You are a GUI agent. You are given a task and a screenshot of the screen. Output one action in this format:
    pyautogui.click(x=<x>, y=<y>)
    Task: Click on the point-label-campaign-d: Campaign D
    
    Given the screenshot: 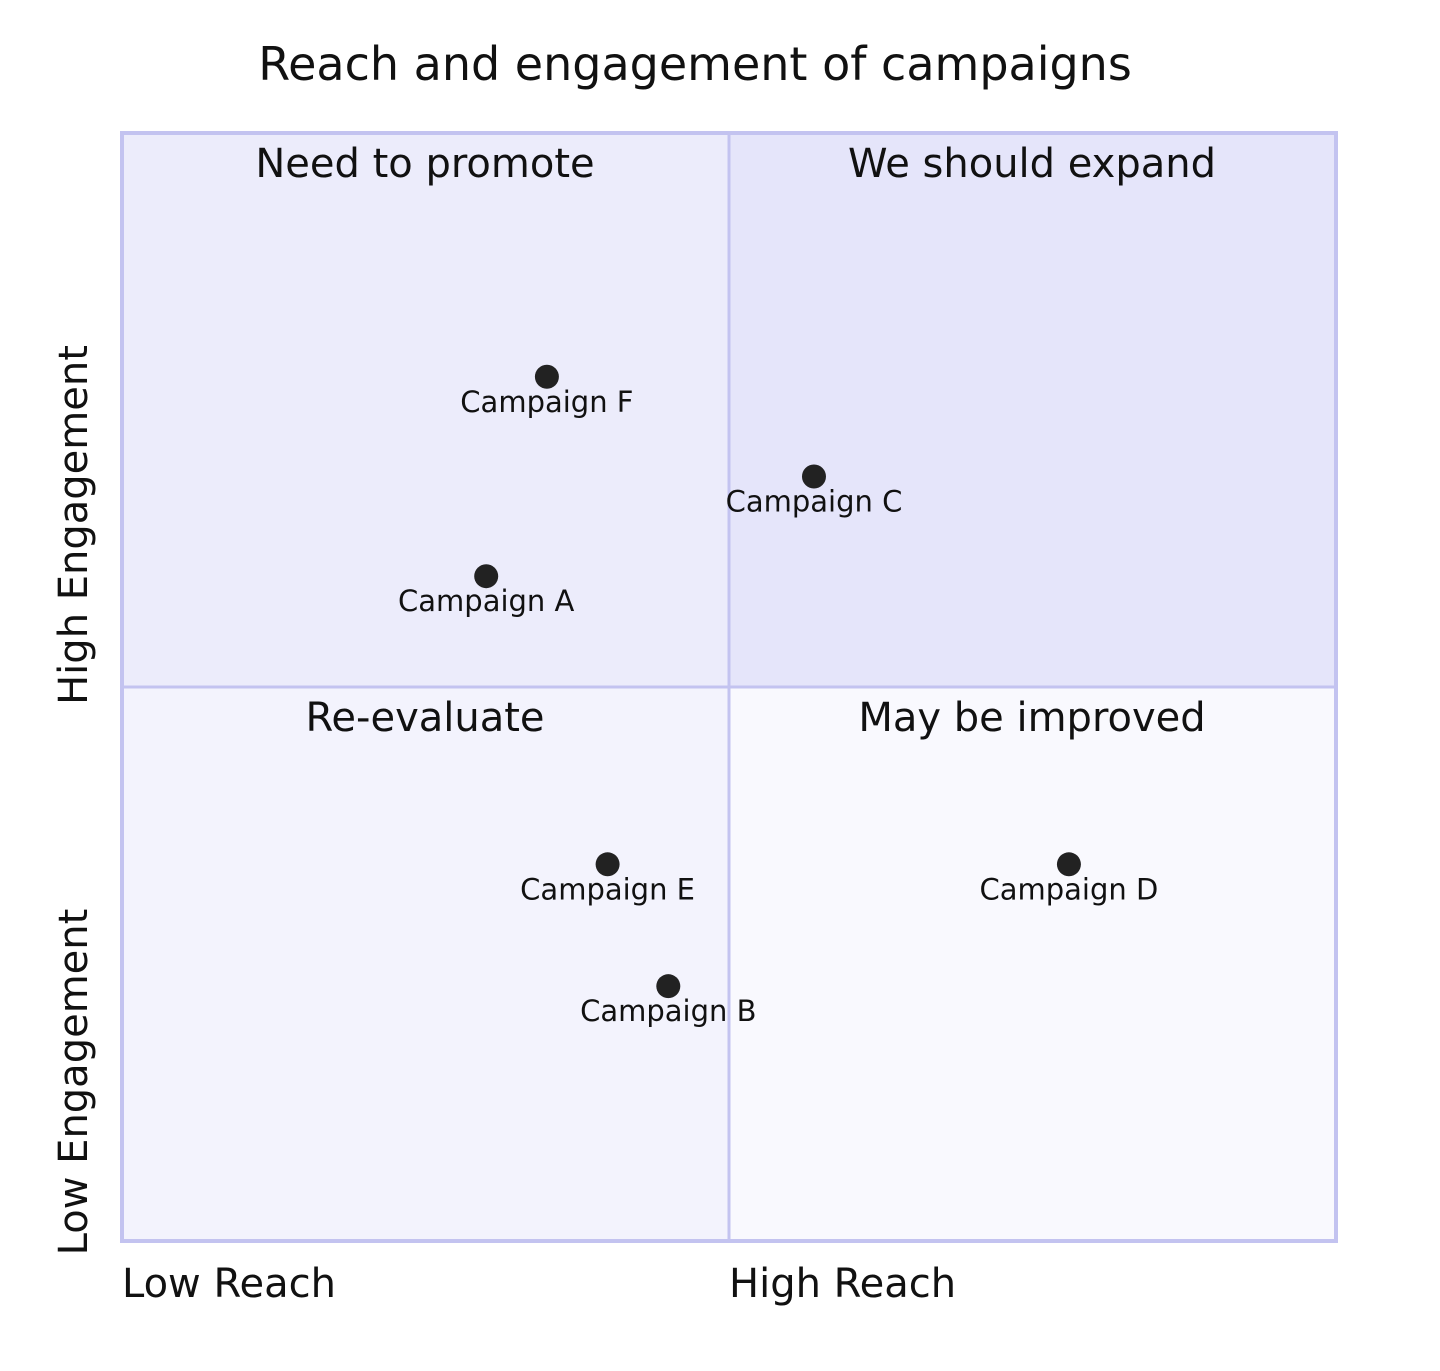 What is the action you would take?
    pyautogui.click(x=1068, y=889)
    